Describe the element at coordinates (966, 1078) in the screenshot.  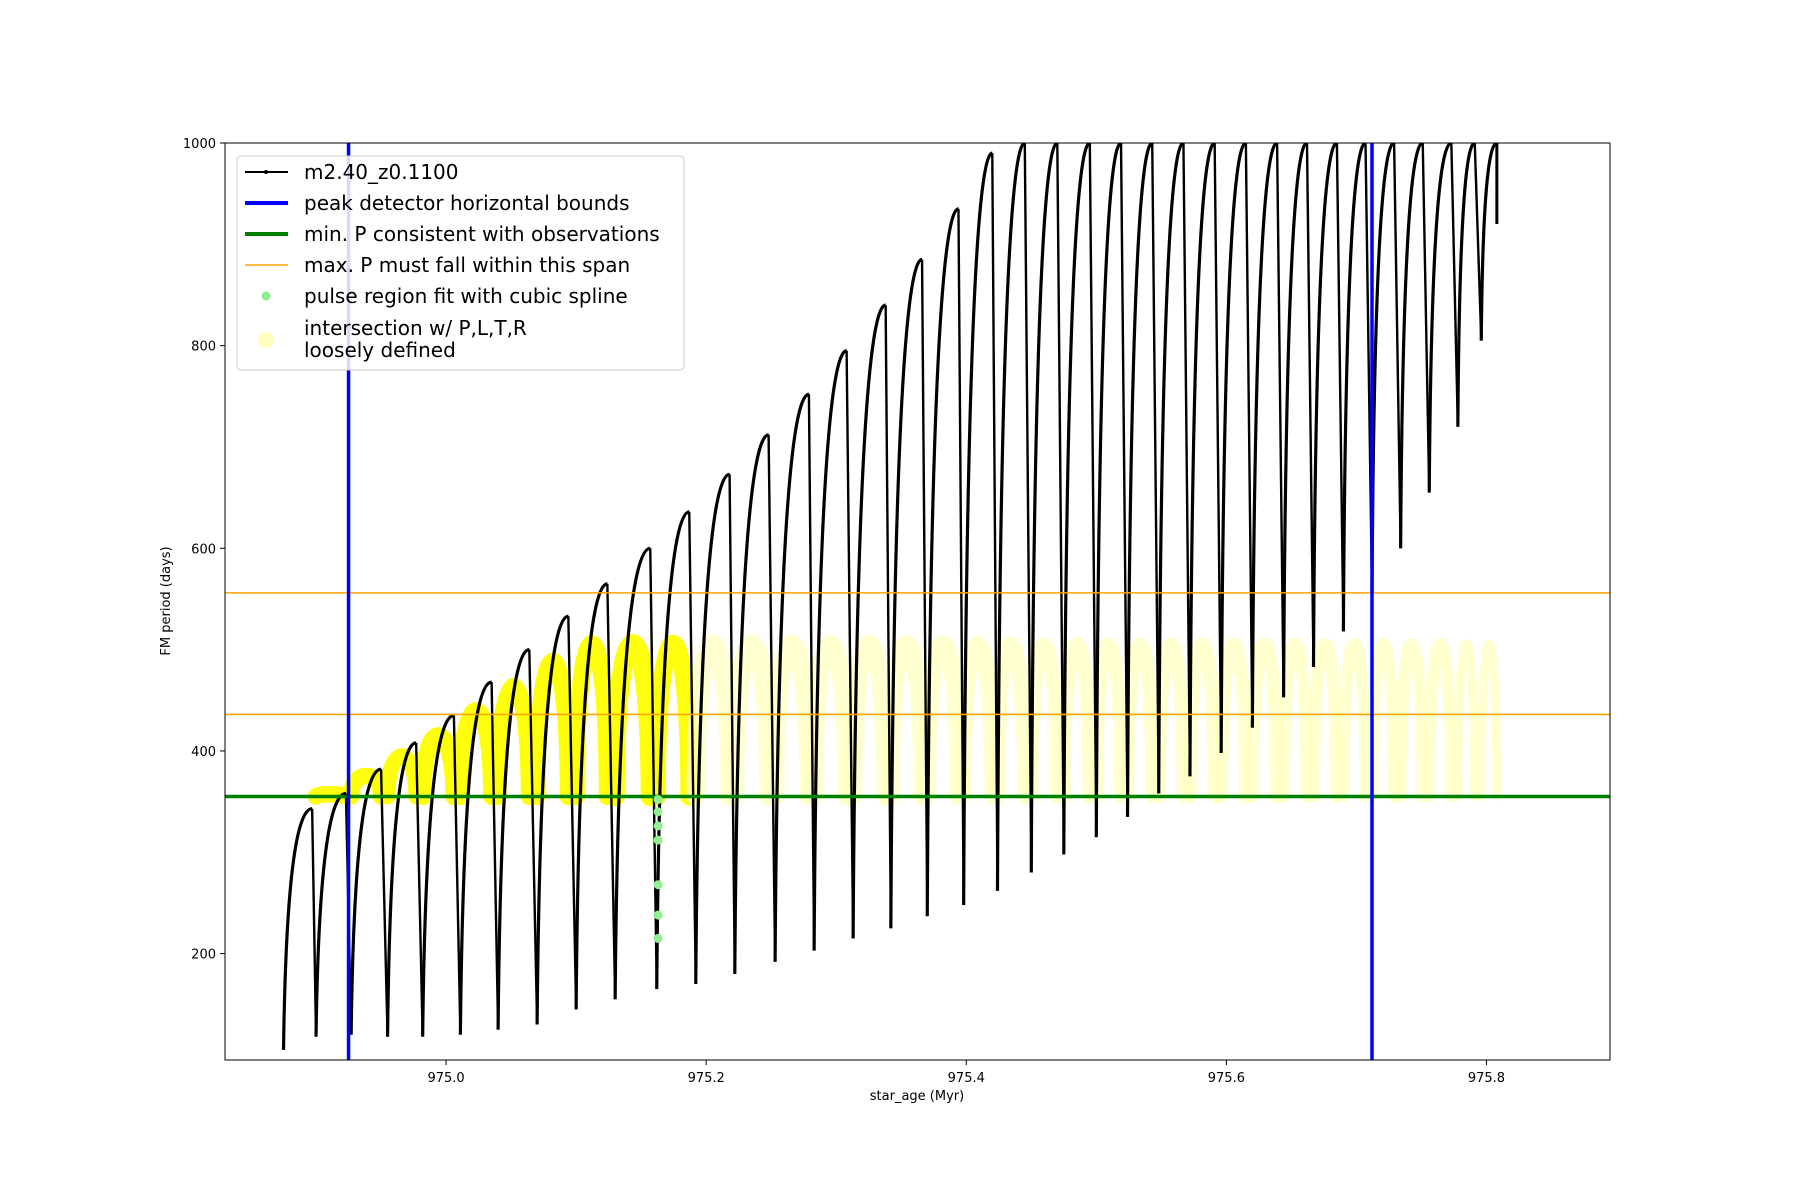
I see `x-tick-label: 975.4` at that location.